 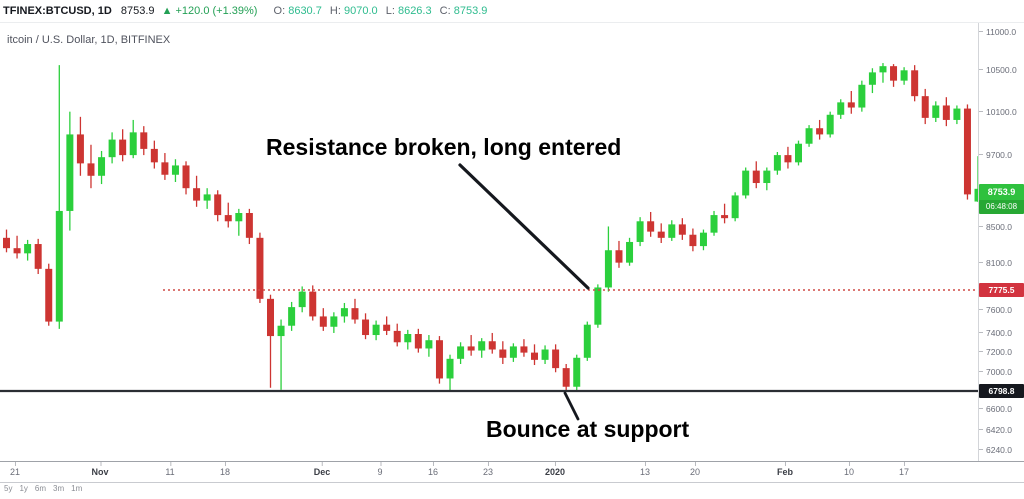 What do you see at coordinates (1001, 112) in the screenshot?
I see `price-tick-label: 10100.0` at bounding box center [1001, 112].